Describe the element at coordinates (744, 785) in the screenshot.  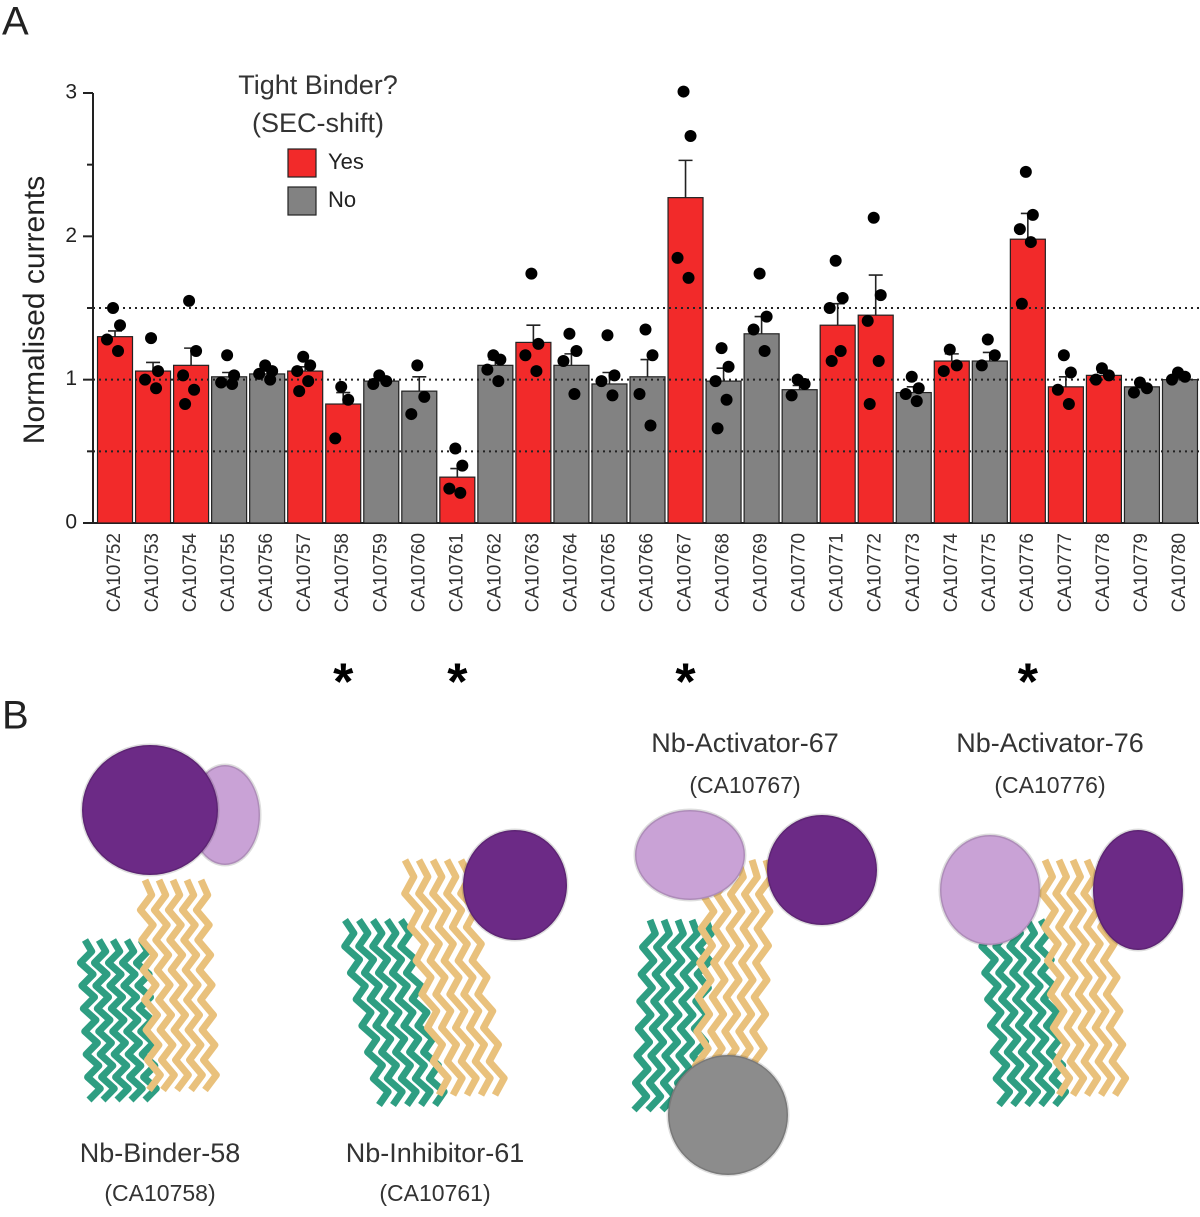
I see `structure-id: (CA10767)` at that location.